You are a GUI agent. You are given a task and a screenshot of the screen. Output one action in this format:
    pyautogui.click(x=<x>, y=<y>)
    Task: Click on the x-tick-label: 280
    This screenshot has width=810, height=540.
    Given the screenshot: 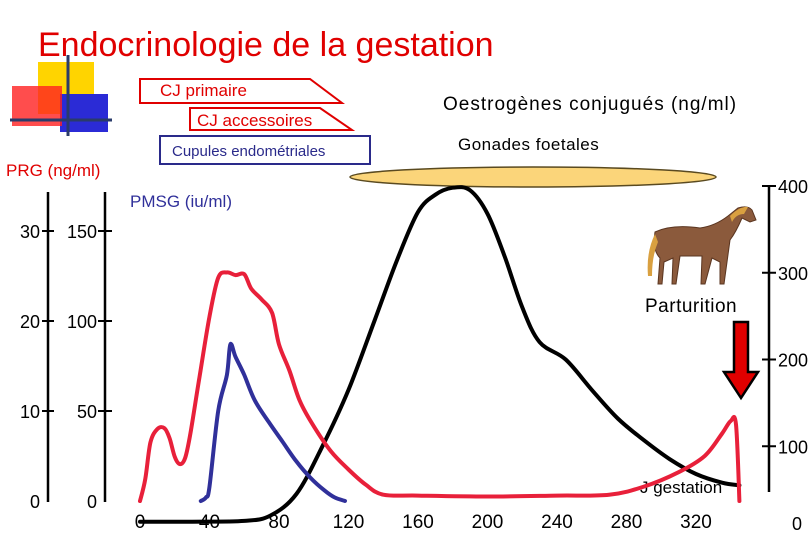 What is the action you would take?
    pyautogui.click(x=627, y=522)
    